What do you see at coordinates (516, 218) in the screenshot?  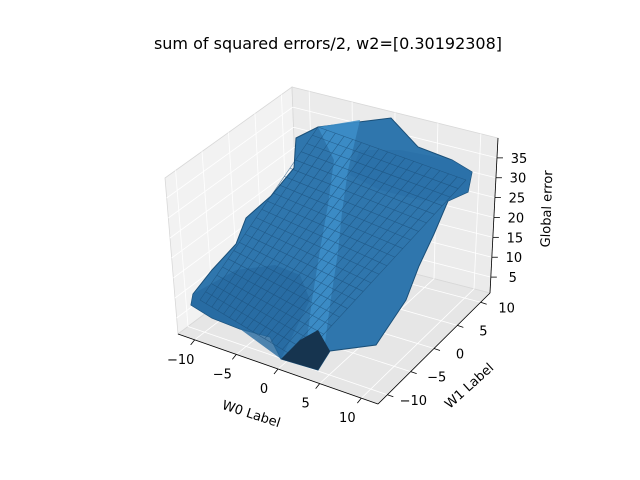 I see `z-tick-label: 20` at bounding box center [516, 218].